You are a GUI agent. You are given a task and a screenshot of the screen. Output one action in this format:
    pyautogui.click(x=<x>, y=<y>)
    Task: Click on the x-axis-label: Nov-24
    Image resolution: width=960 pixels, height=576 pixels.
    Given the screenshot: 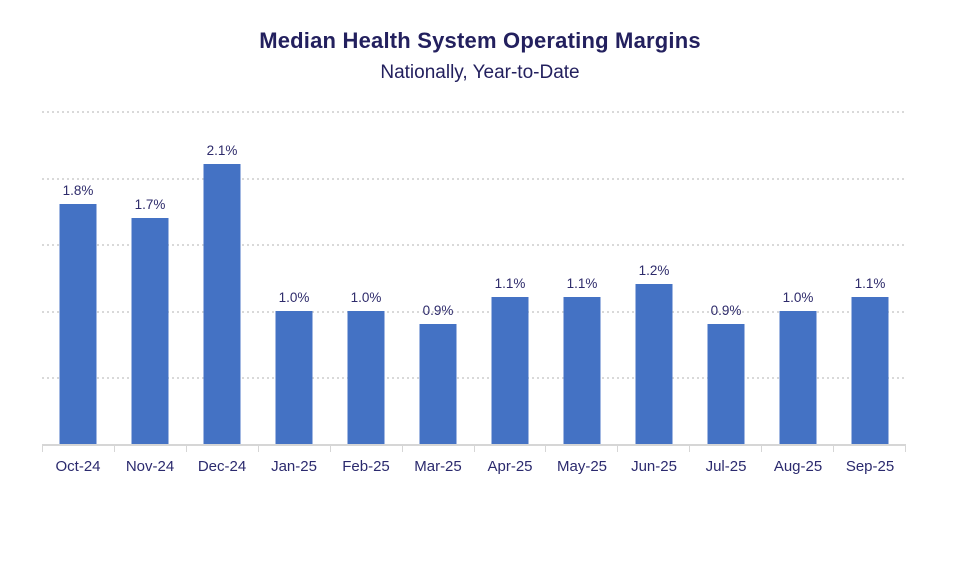 What is the action you would take?
    pyautogui.click(x=150, y=466)
    